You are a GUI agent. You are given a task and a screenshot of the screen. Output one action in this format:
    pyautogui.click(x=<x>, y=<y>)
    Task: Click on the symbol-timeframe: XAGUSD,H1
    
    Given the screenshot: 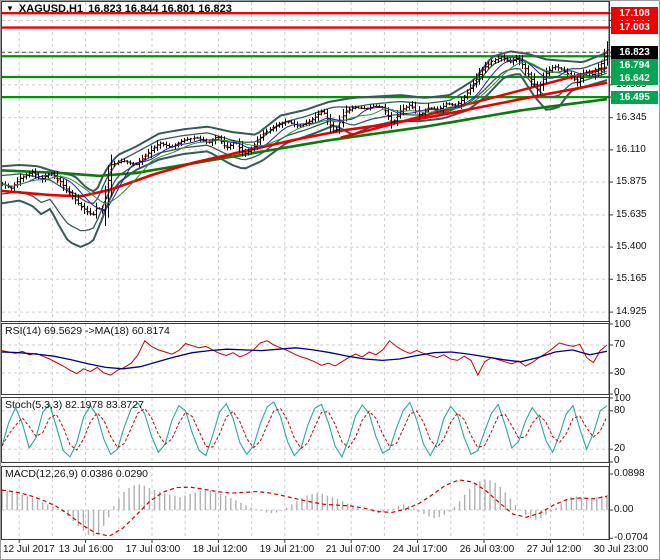 What is the action you would take?
    pyautogui.click(x=51, y=9)
    